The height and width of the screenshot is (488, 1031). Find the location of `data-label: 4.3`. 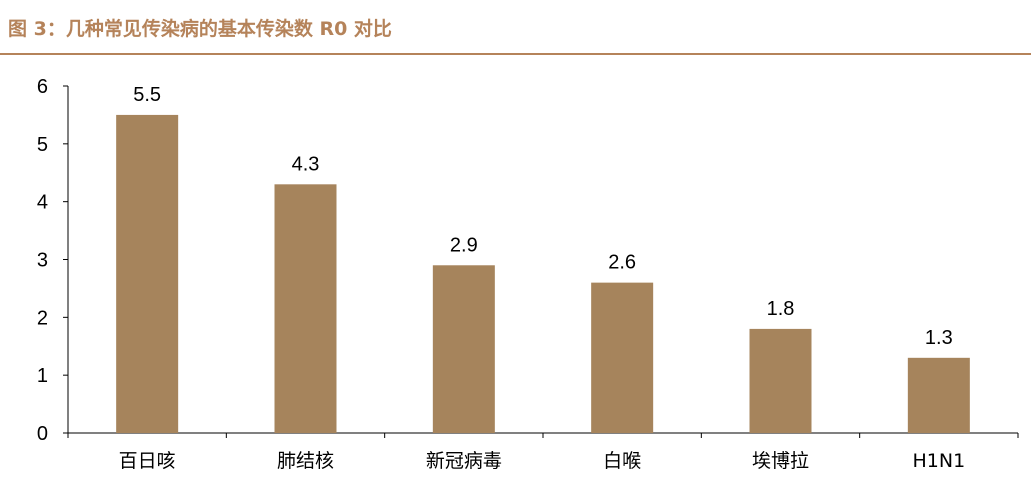

data-label: 4.3 is located at coordinates (306, 164).